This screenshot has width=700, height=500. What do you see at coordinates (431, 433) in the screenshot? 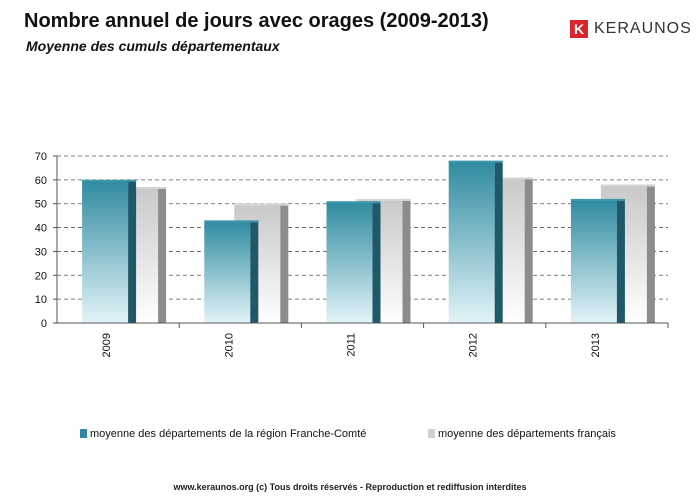
I see `legend-swatch-france` at bounding box center [431, 433].